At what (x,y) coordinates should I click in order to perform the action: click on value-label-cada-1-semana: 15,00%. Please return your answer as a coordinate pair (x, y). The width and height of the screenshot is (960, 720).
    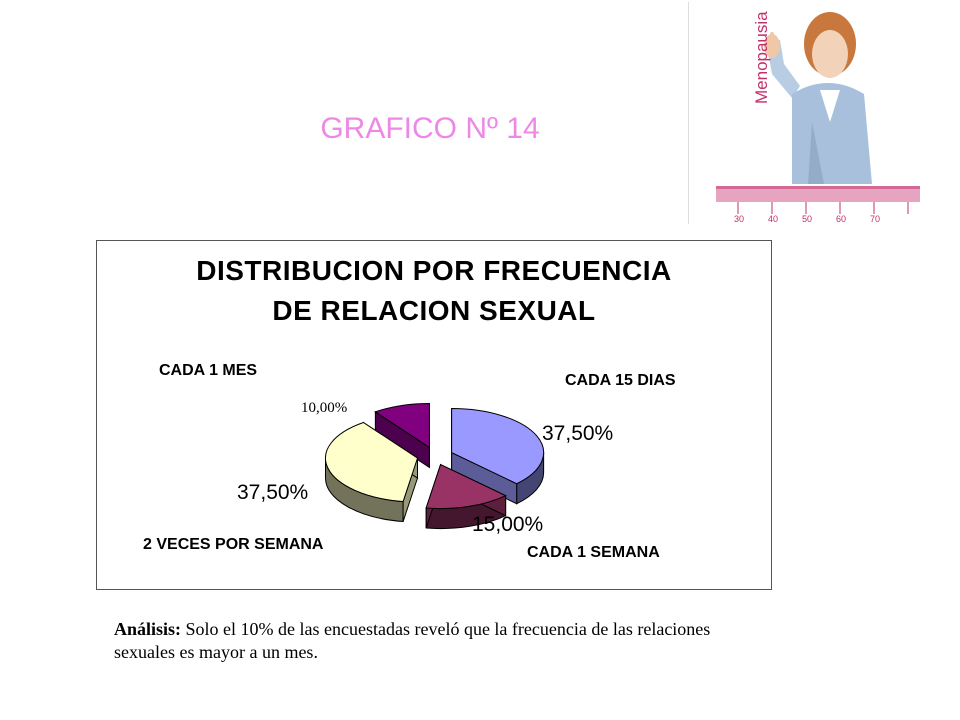
    Looking at the image, I should click on (508, 524).